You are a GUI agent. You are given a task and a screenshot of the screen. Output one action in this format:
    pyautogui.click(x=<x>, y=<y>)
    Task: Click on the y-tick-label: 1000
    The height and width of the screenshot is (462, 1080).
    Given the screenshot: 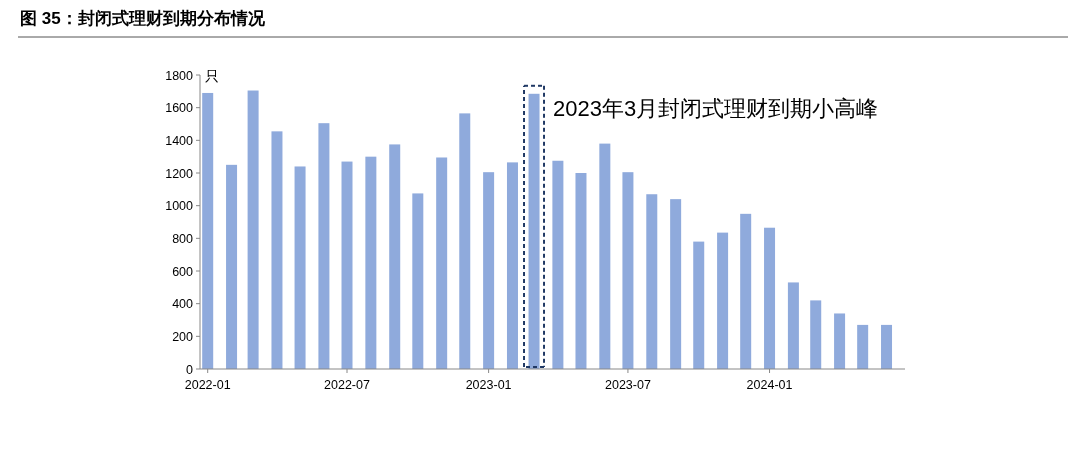 What is the action you would take?
    pyautogui.click(x=179, y=206)
    